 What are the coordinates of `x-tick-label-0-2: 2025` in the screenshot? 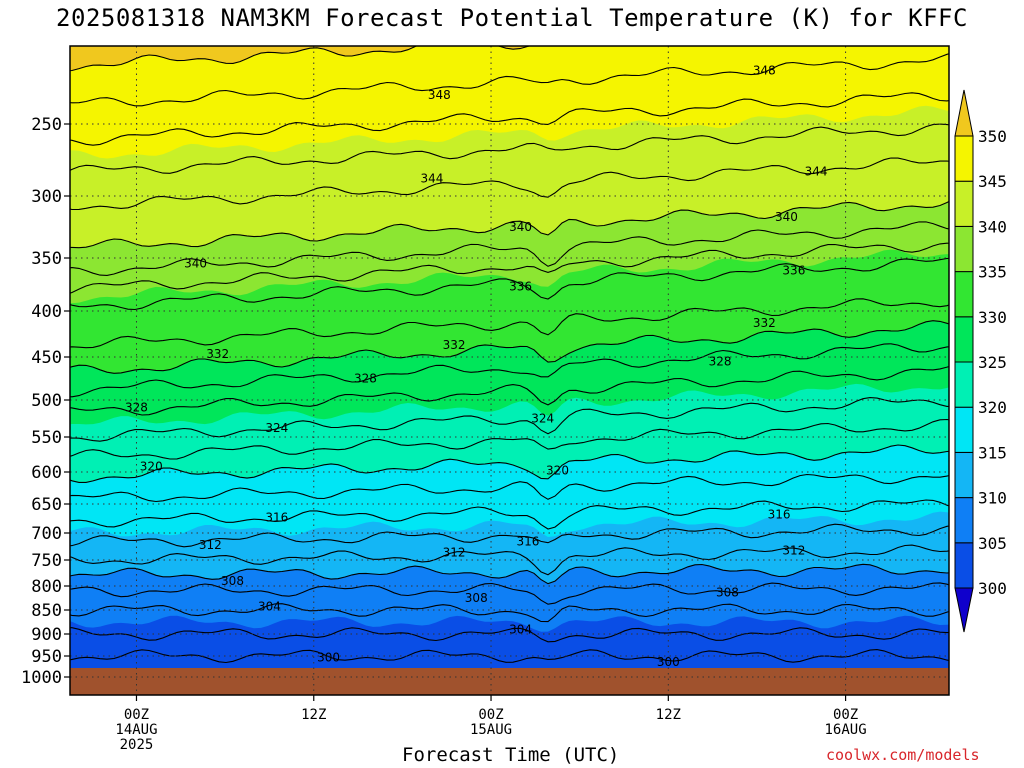 It's located at (137, 745).